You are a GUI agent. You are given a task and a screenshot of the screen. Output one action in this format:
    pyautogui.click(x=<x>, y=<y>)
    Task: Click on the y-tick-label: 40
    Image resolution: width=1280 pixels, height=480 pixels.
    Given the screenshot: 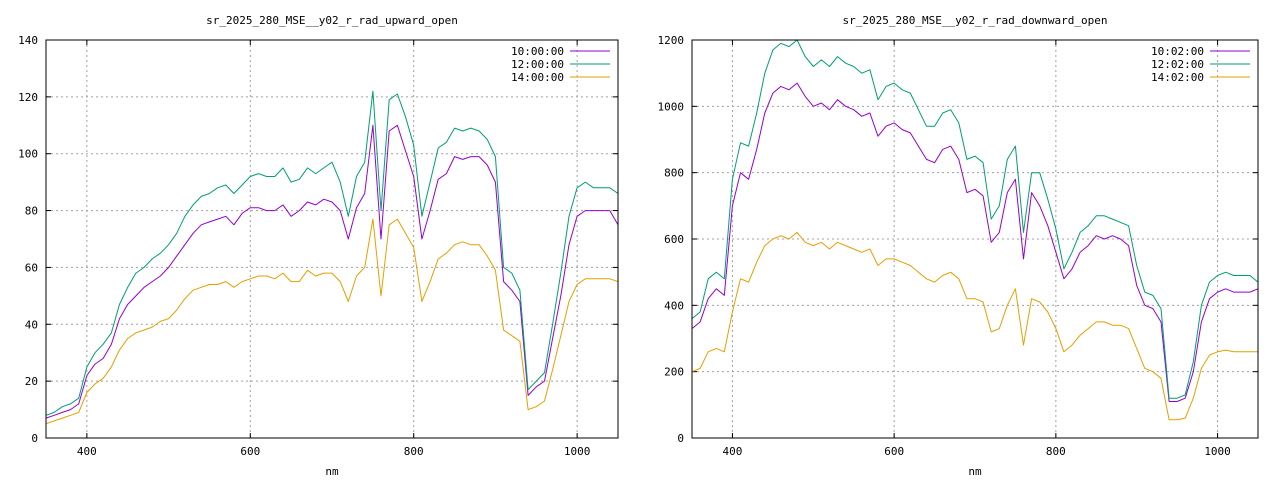 What is the action you would take?
    pyautogui.click(x=31, y=324)
    